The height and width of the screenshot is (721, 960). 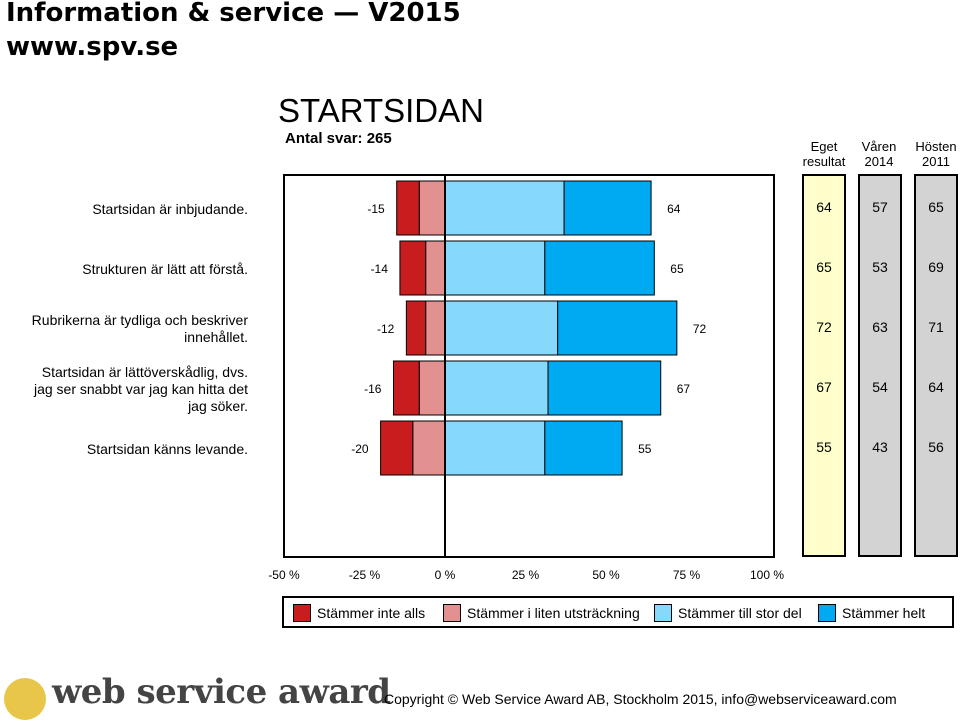 I want to click on legend-label: Stämmer i liten utsträckning, so click(x=553, y=613).